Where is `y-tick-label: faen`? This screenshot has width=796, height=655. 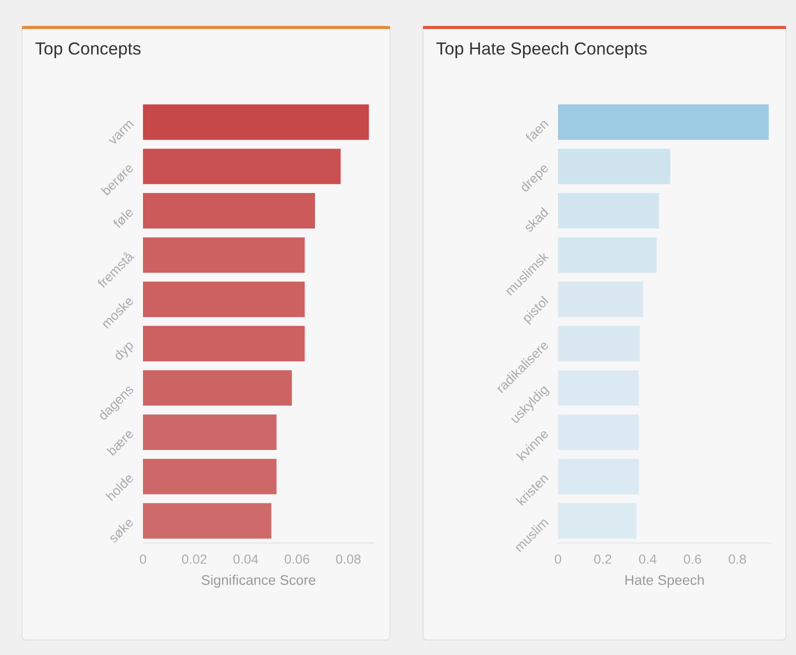 y-tick-label: faen is located at coordinates (536, 130).